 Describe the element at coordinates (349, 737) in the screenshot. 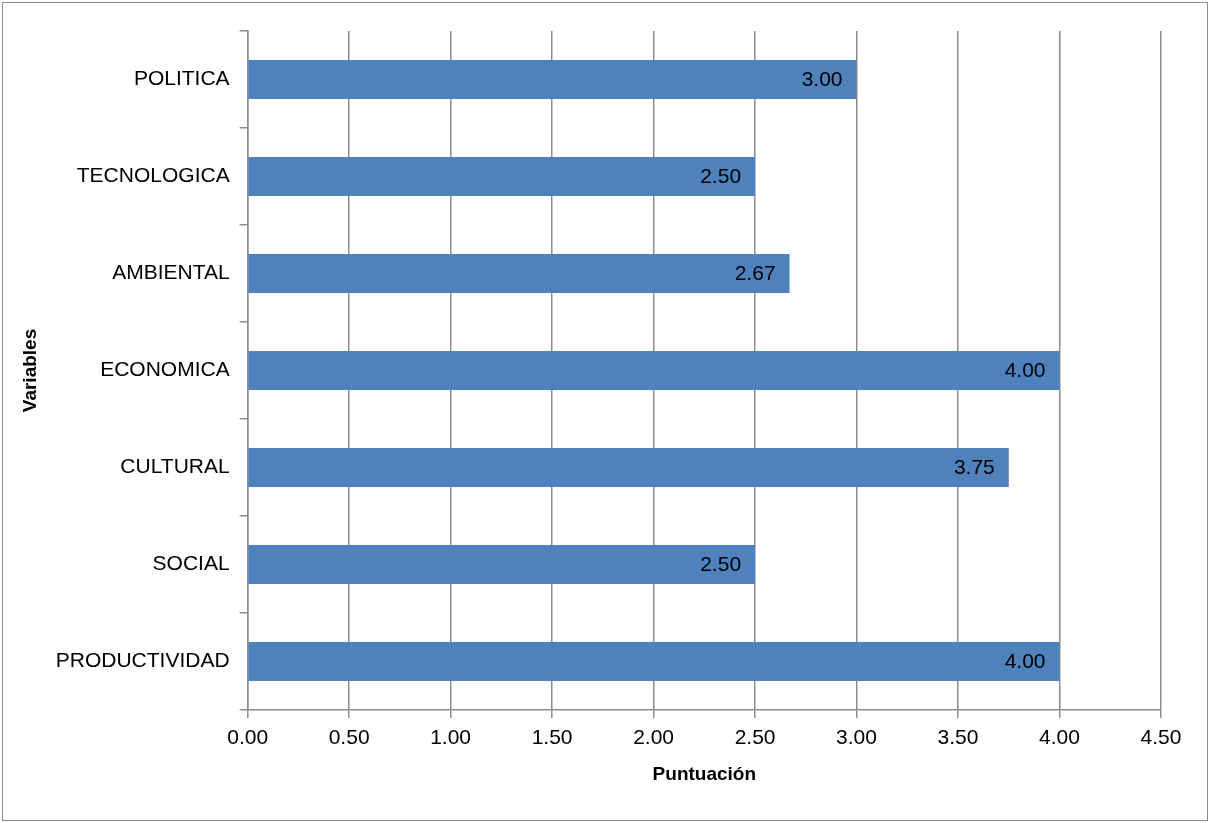

I see `x-tick-label: 0.50` at that location.